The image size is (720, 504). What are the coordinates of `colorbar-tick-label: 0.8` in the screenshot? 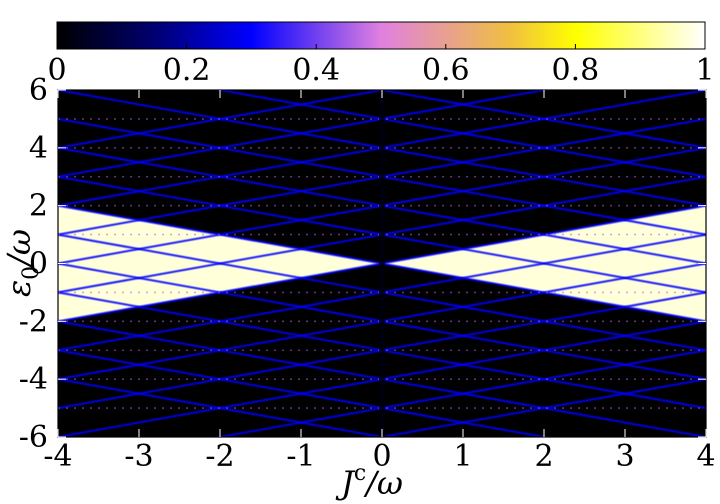 It's located at (576, 70).